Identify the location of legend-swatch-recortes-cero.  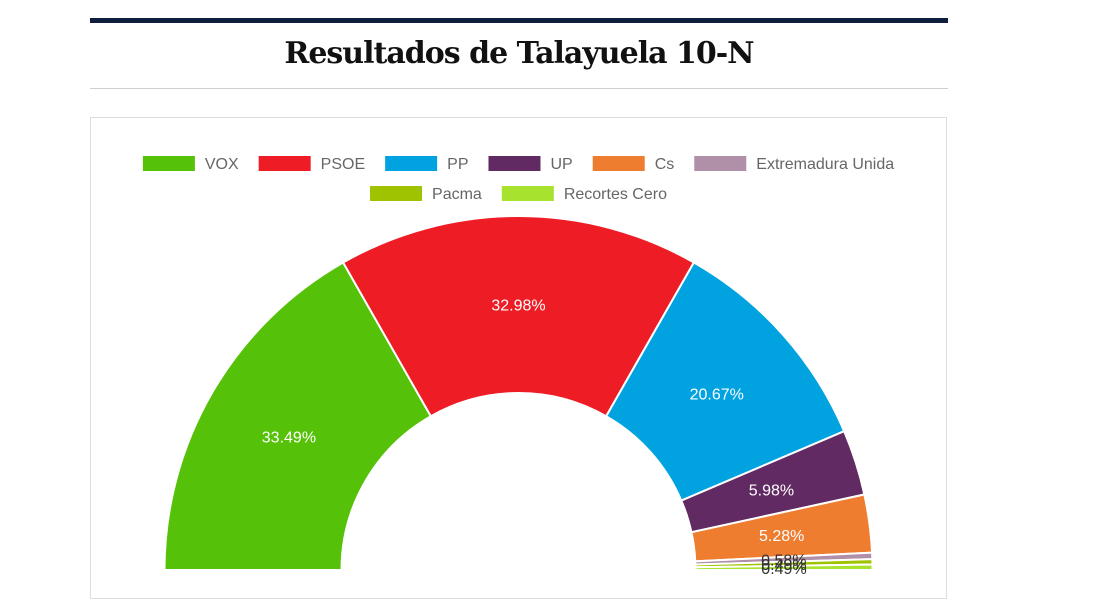
(527, 193).